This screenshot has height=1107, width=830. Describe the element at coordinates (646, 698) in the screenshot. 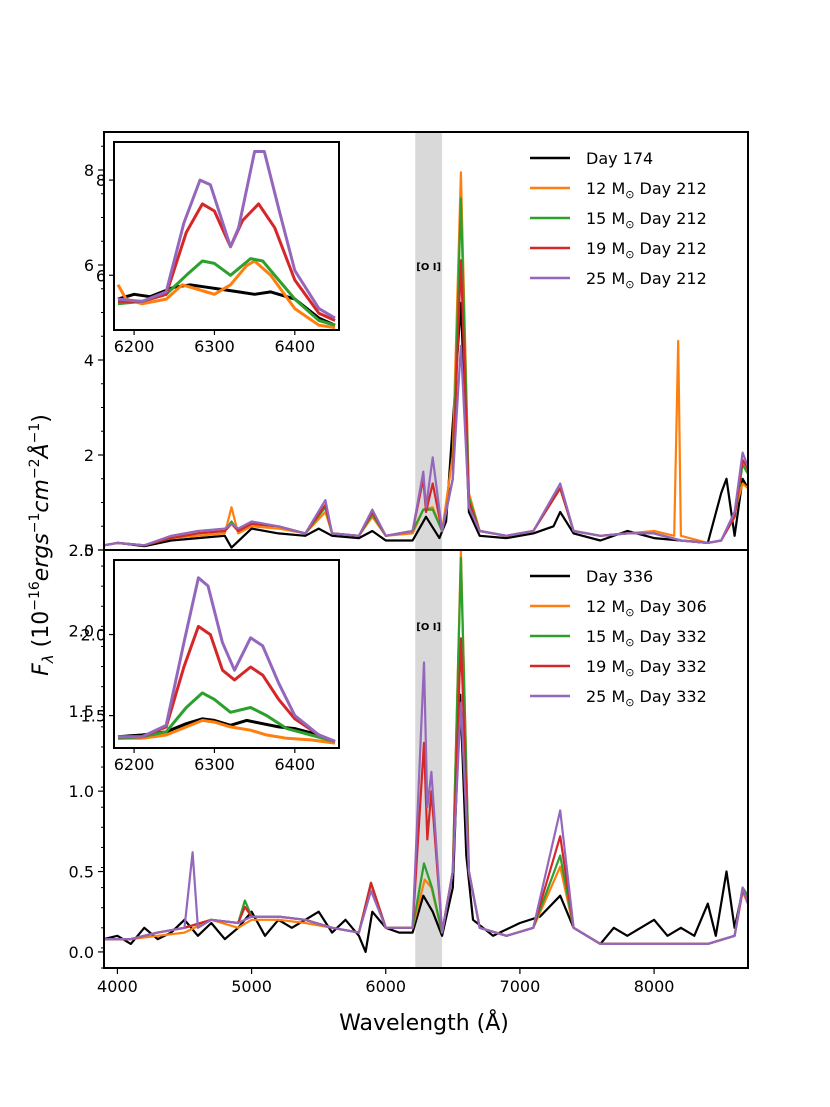

I see `bottom-legend-label-4: 25 M⊙ Day 332` at that location.